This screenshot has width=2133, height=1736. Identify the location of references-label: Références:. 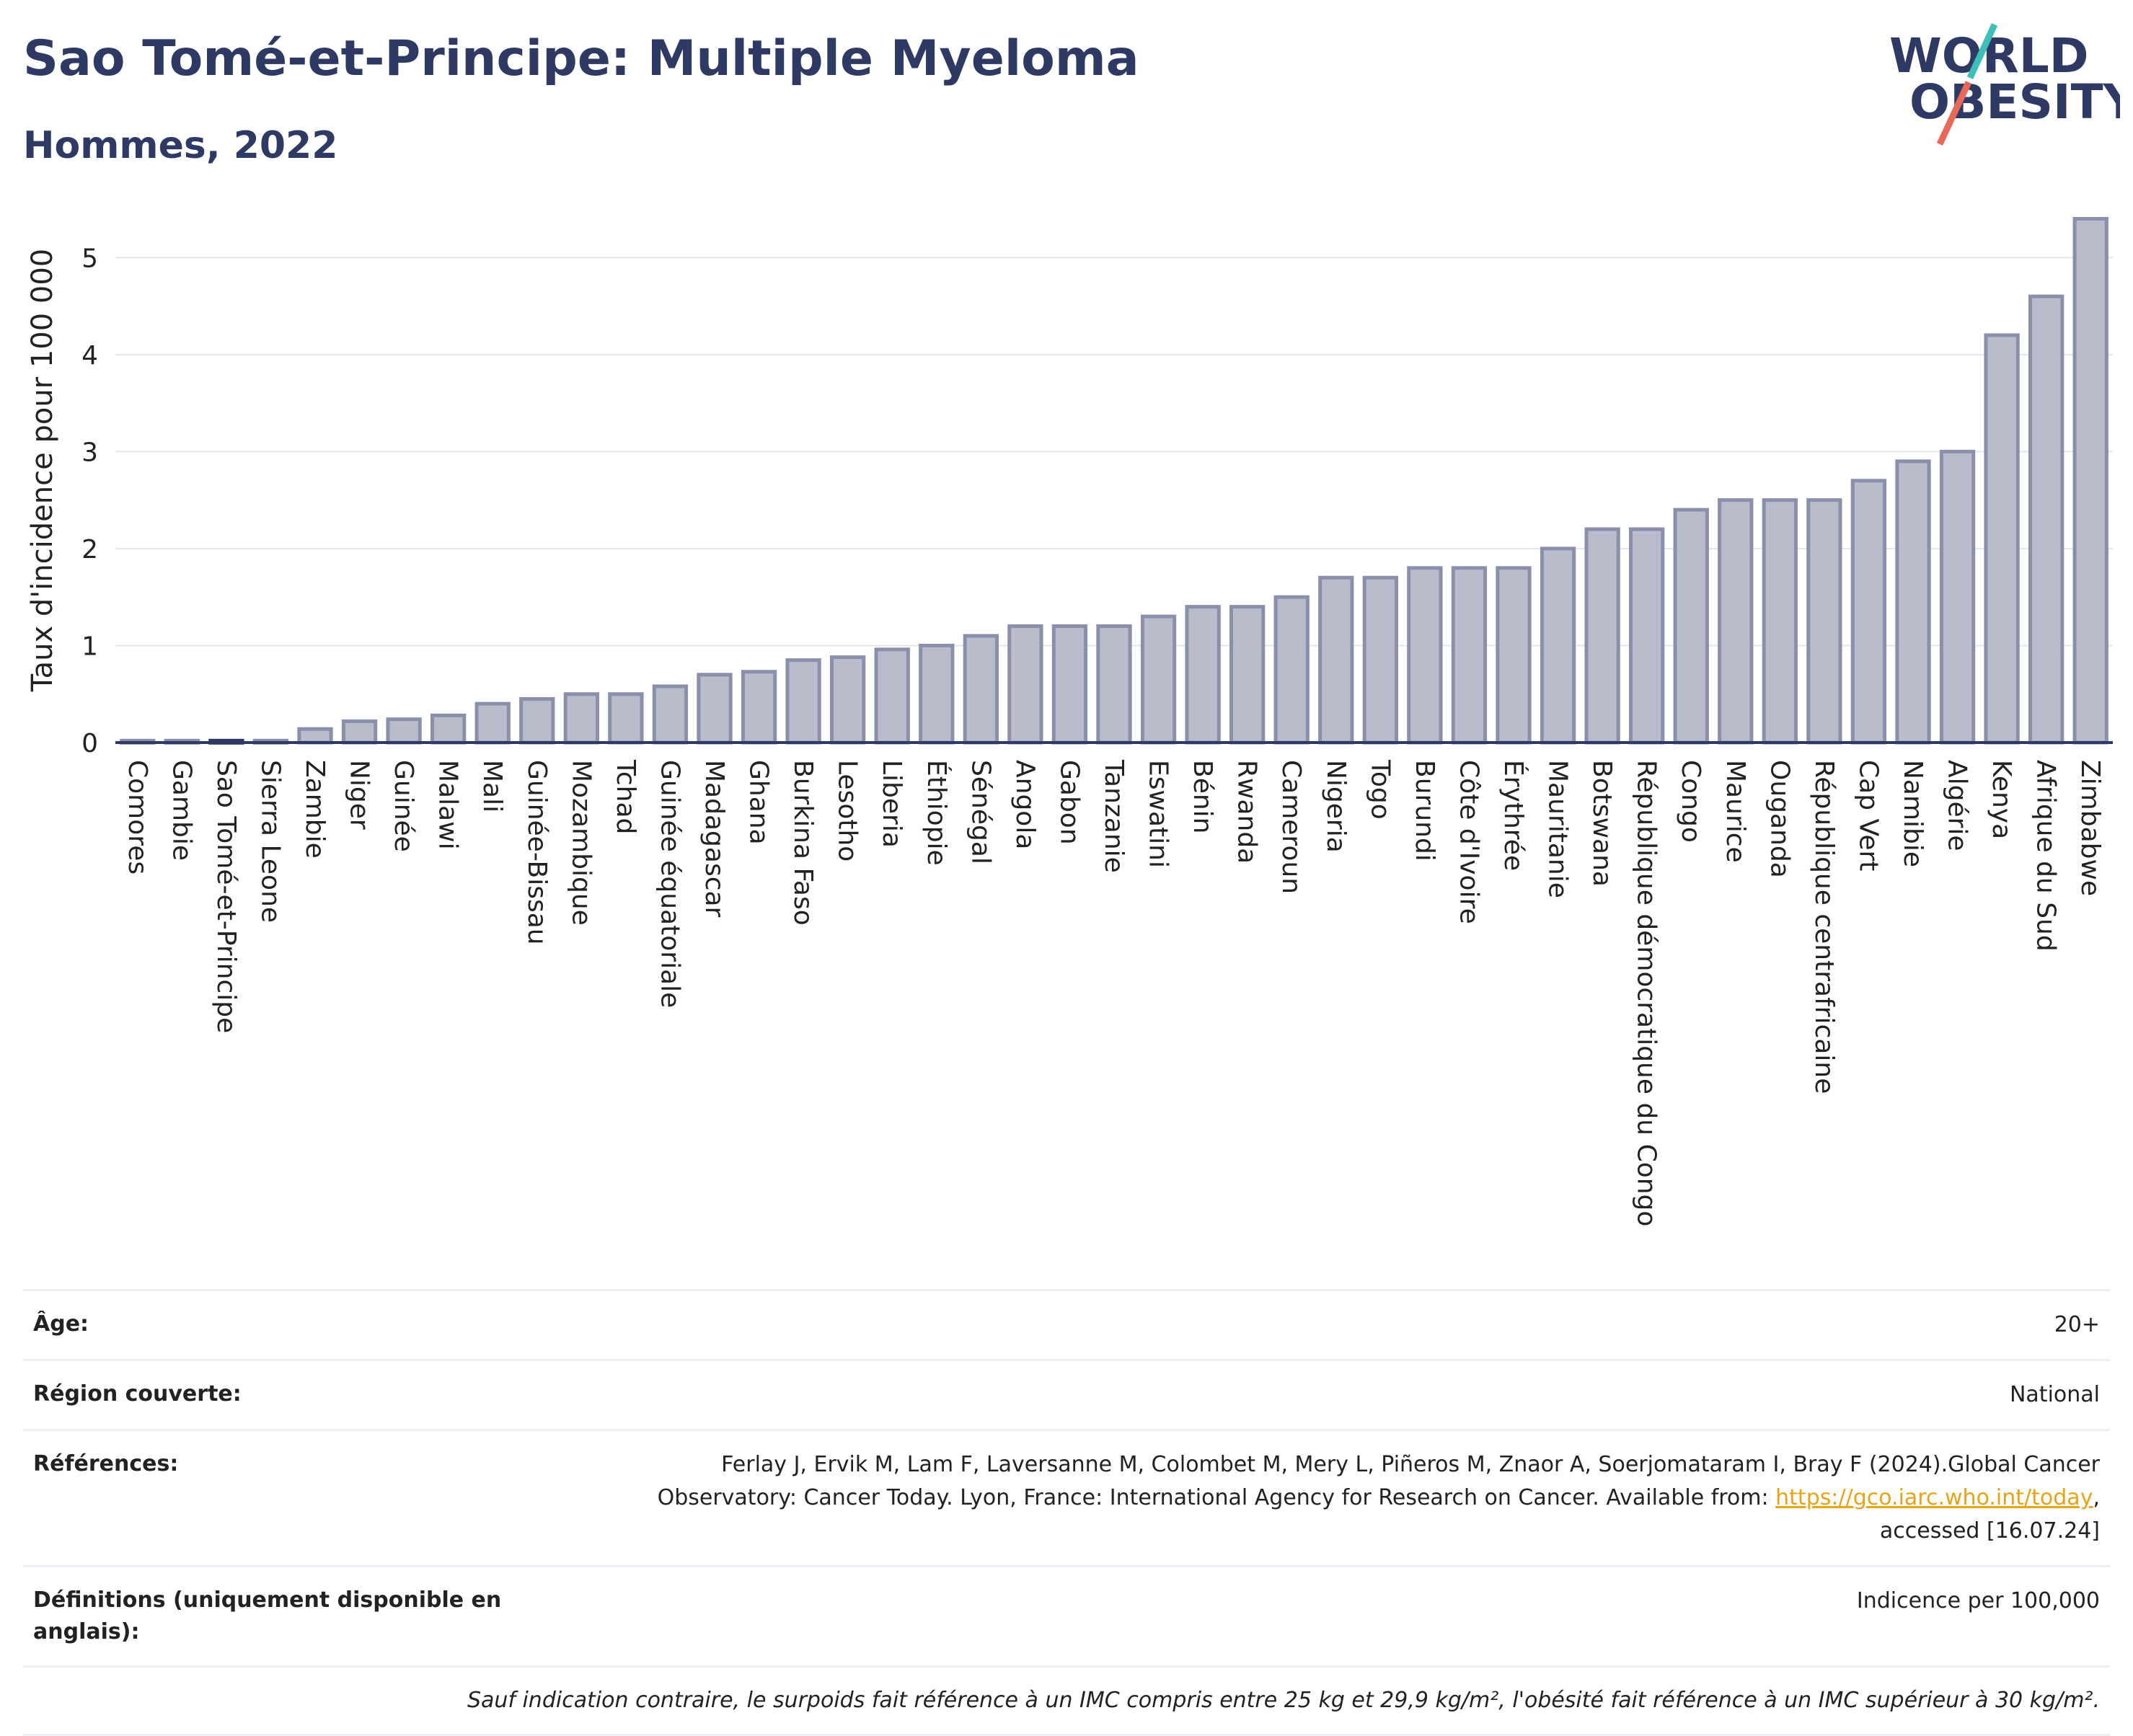
(106, 1463).